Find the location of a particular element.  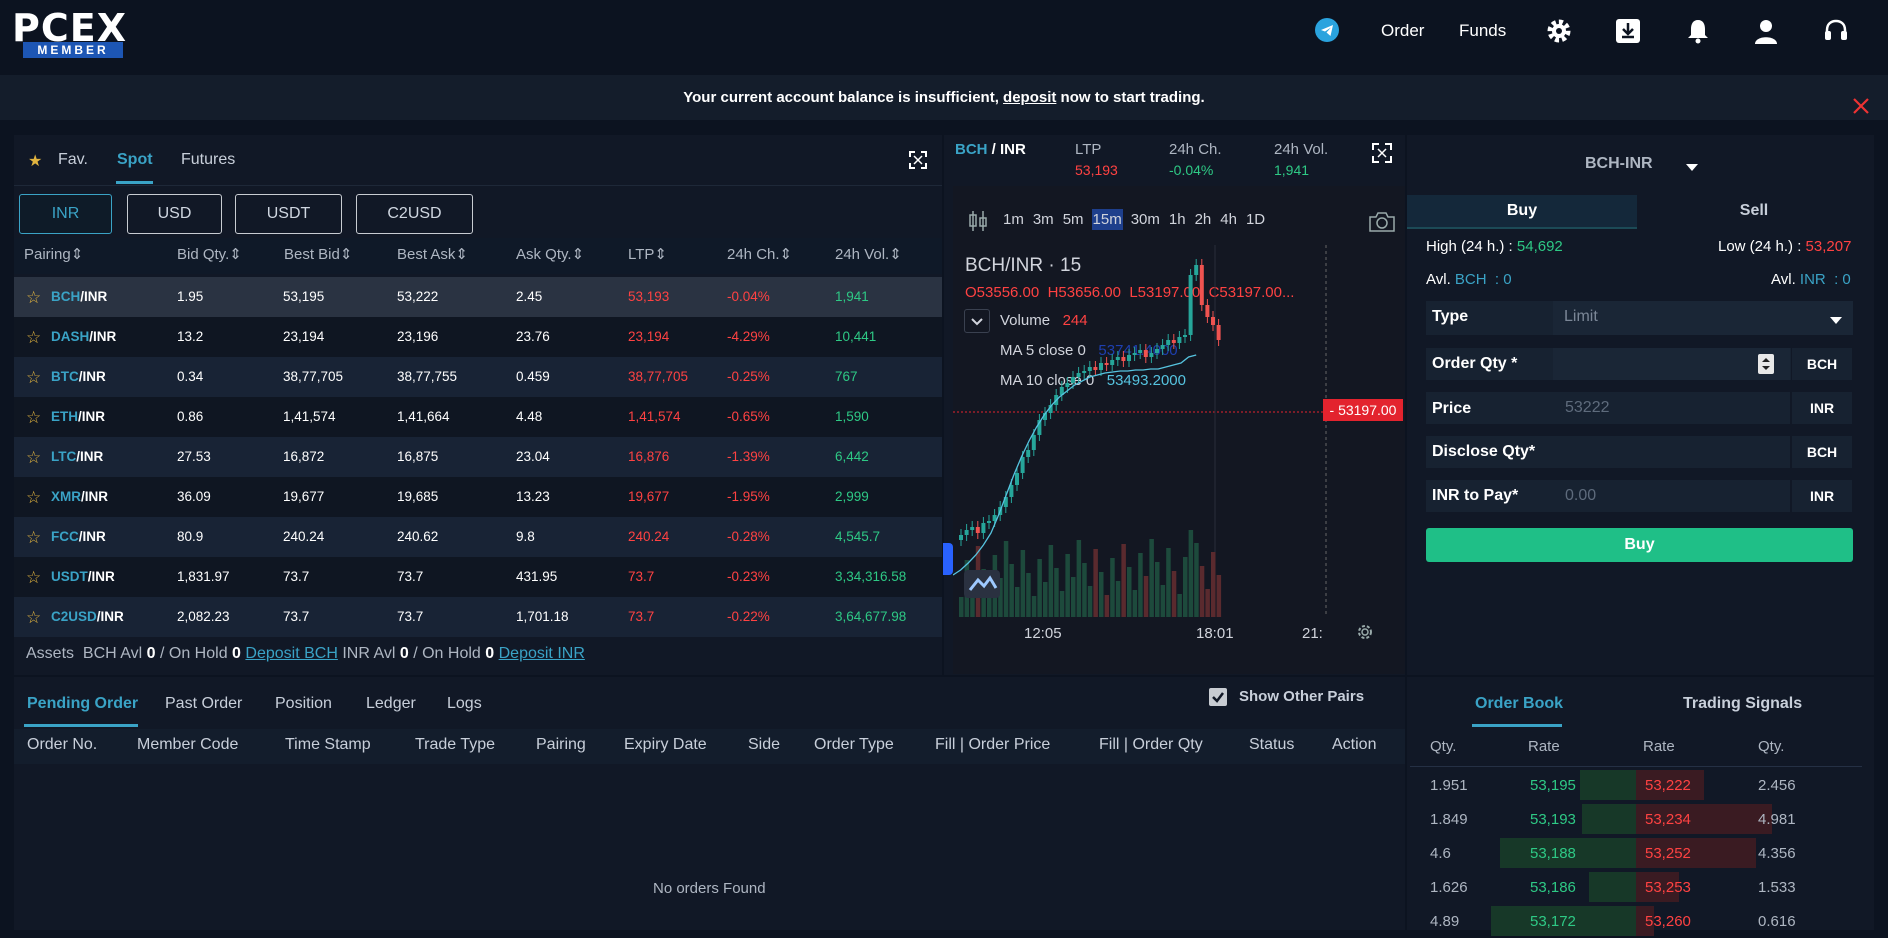

orderbook-row: 4.89 53,172 53,260 0.616 is located at coordinates (1636, 921).